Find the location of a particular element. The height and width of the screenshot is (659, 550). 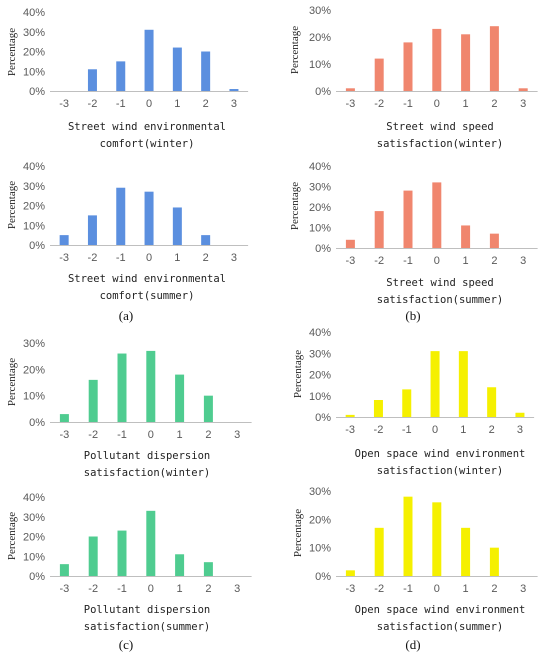

panel-label-b: (b) is located at coordinates (412, 315).